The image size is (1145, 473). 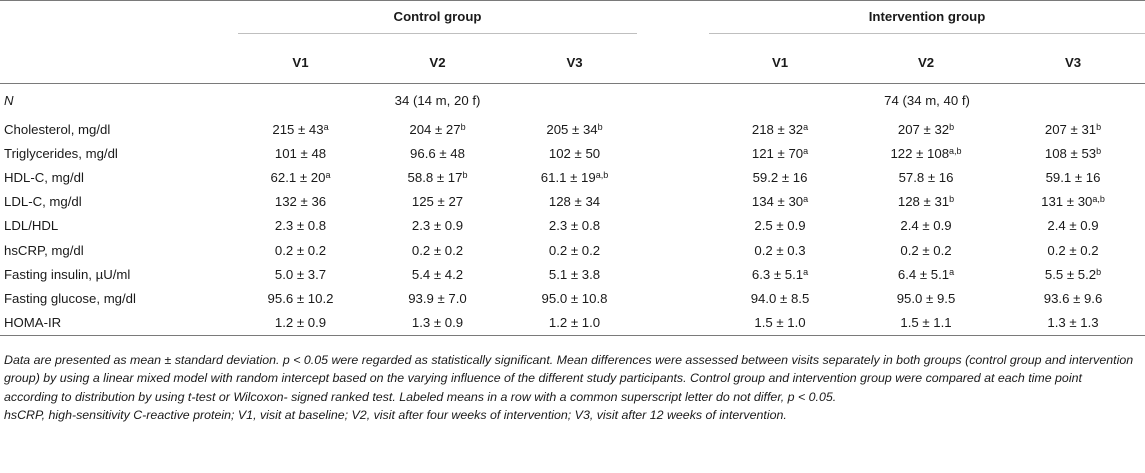 What do you see at coordinates (300, 129) in the screenshot?
I see `table-cell: 215 ± 43a` at bounding box center [300, 129].